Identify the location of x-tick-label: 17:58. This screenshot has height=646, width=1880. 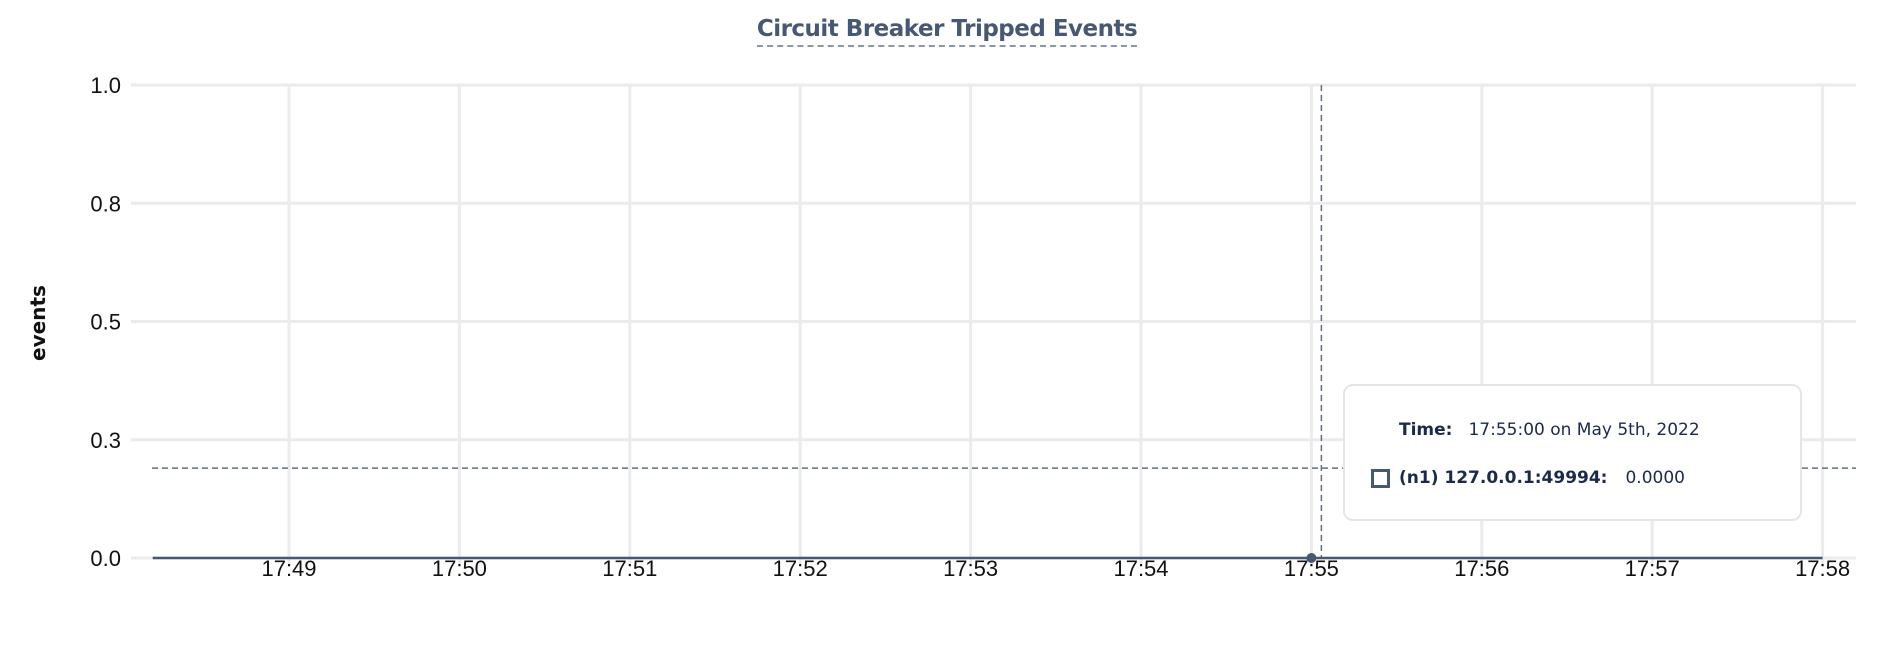
(1822, 568).